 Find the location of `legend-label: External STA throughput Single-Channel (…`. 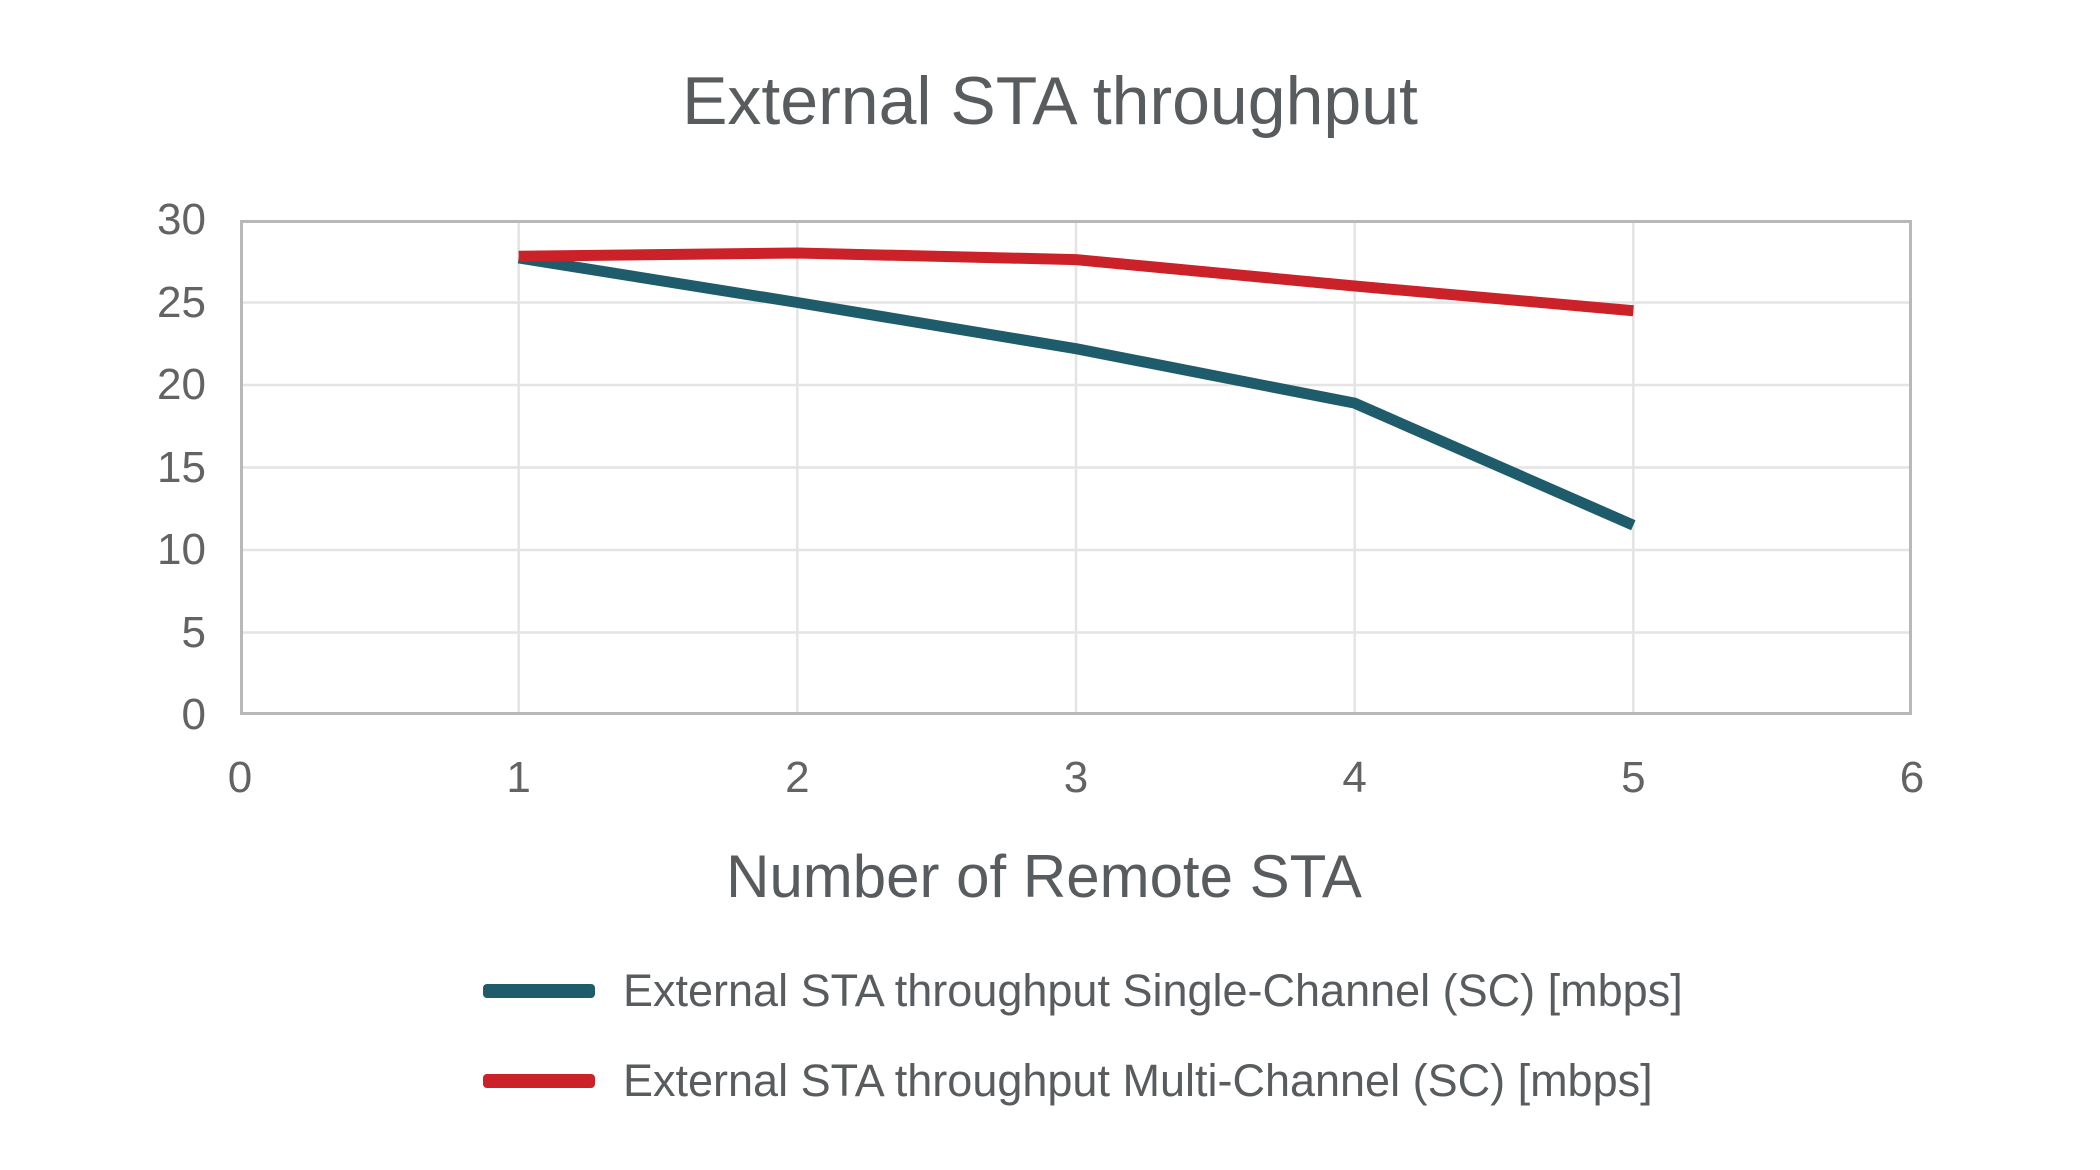

legend-label: External STA throughput Single-Channel (… is located at coordinates (1153, 990).